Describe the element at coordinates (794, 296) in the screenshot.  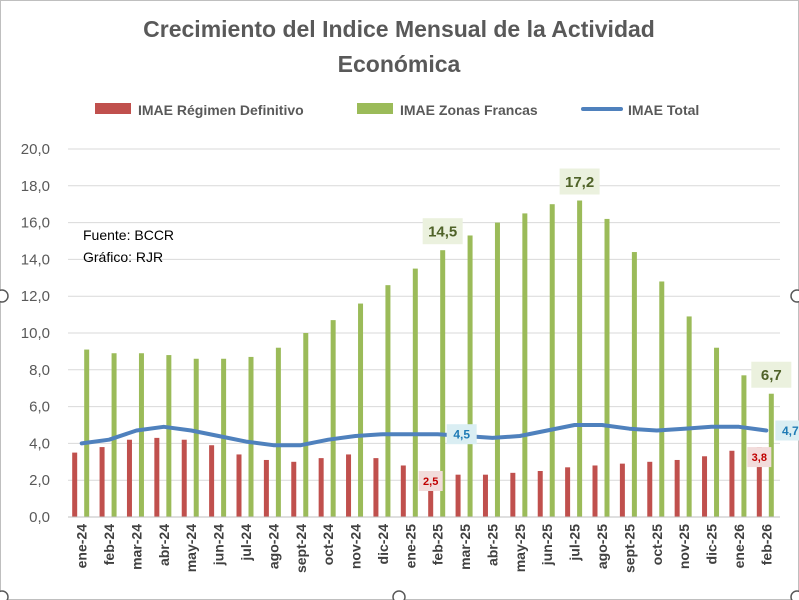
I see `resize-handle-right` at that location.